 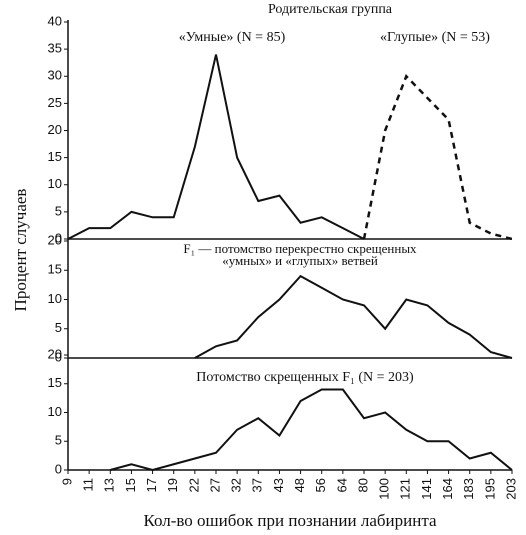 What do you see at coordinates (257, 485) in the screenshot?
I see `x-tick-label: 37` at bounding box center [257, 485].